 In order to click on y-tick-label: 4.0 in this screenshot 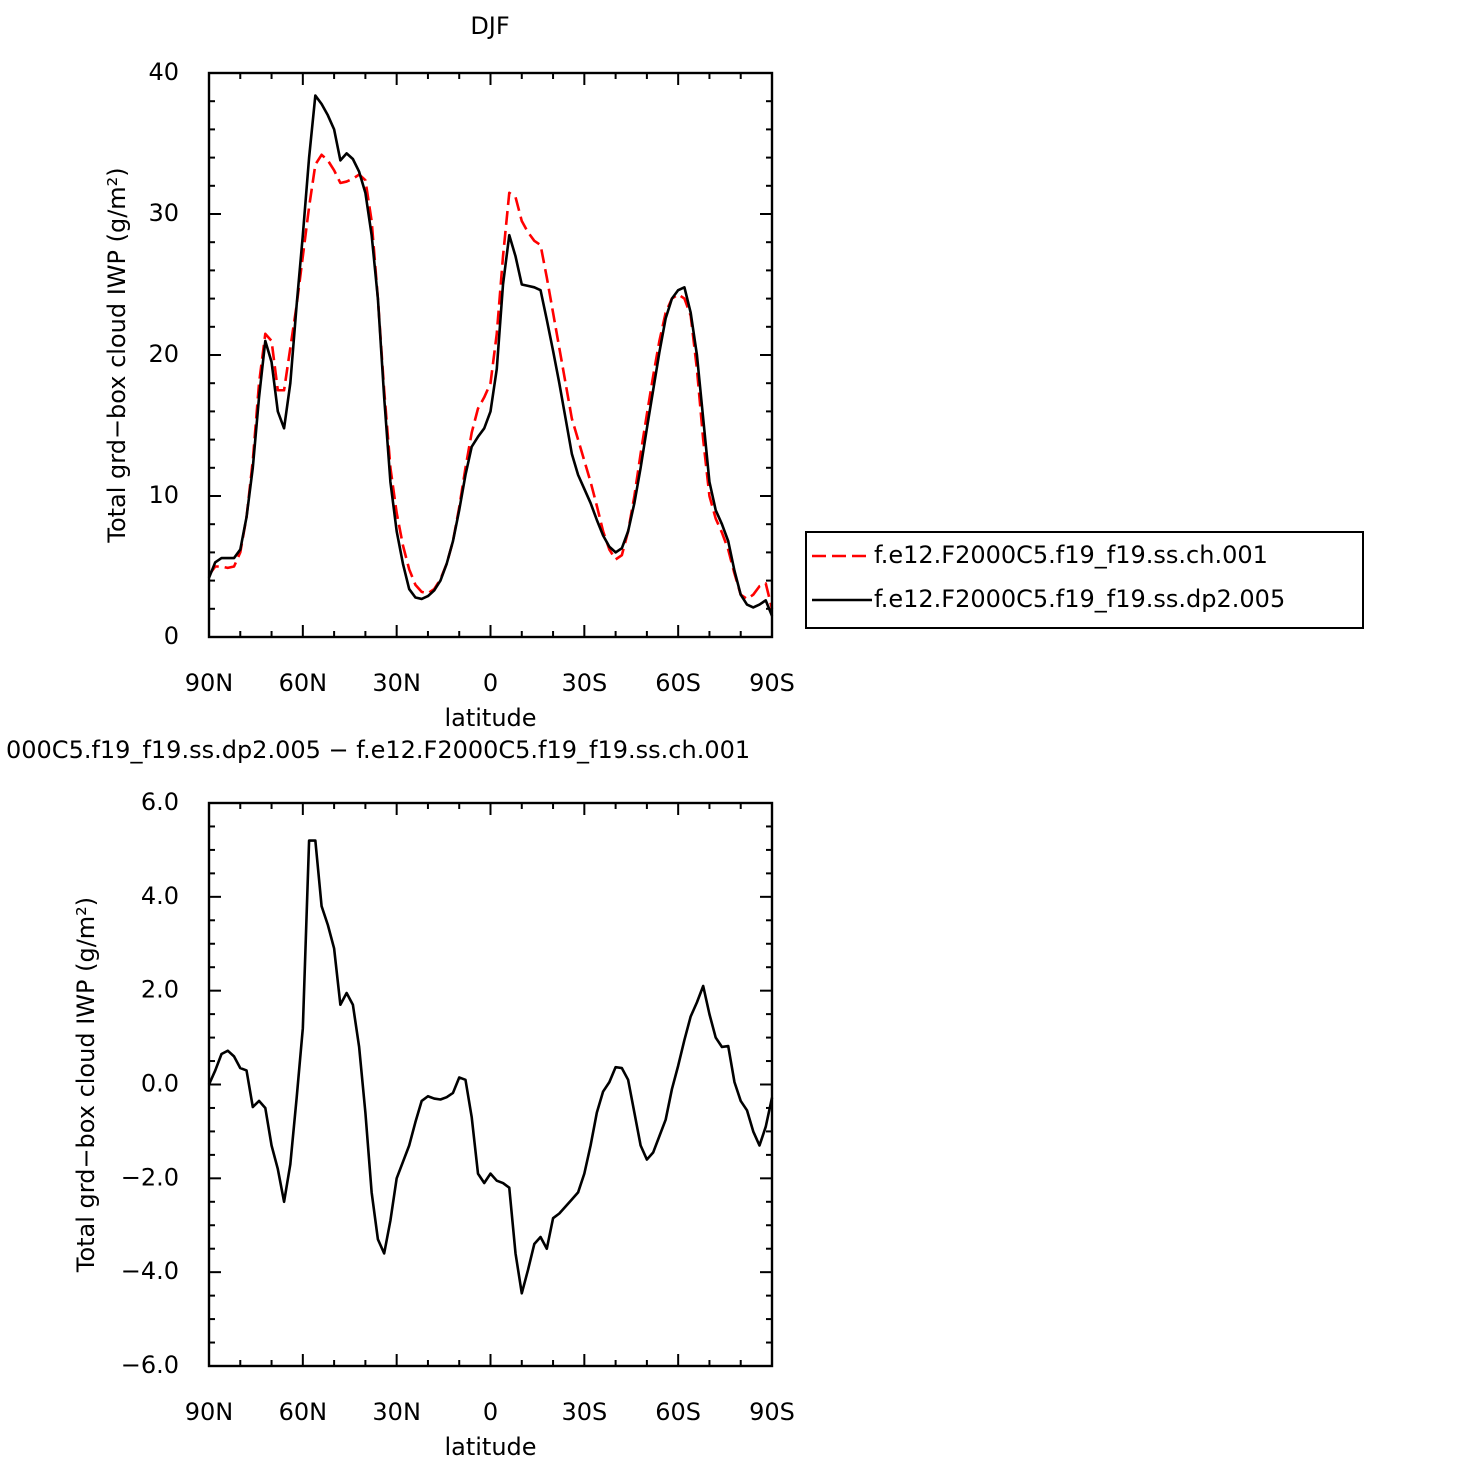, I will do `click(160, 896)`.